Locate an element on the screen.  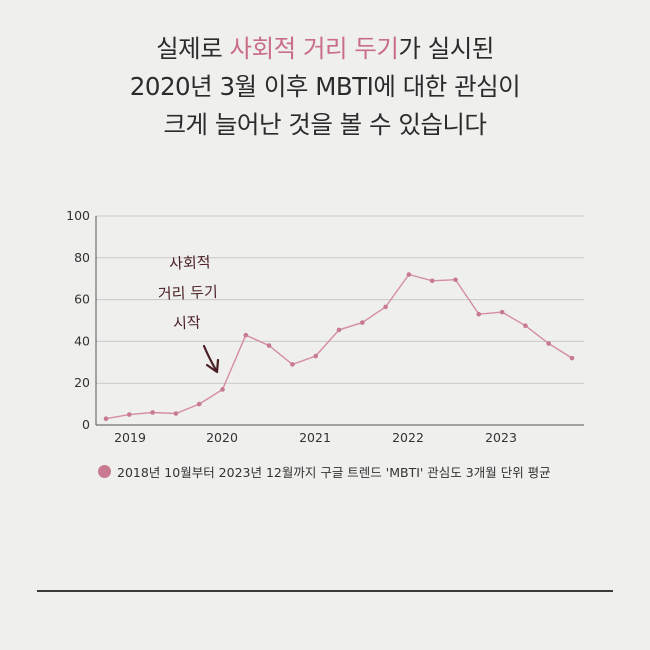
y-tick-label: 60 is located at coordinates (82, 299).